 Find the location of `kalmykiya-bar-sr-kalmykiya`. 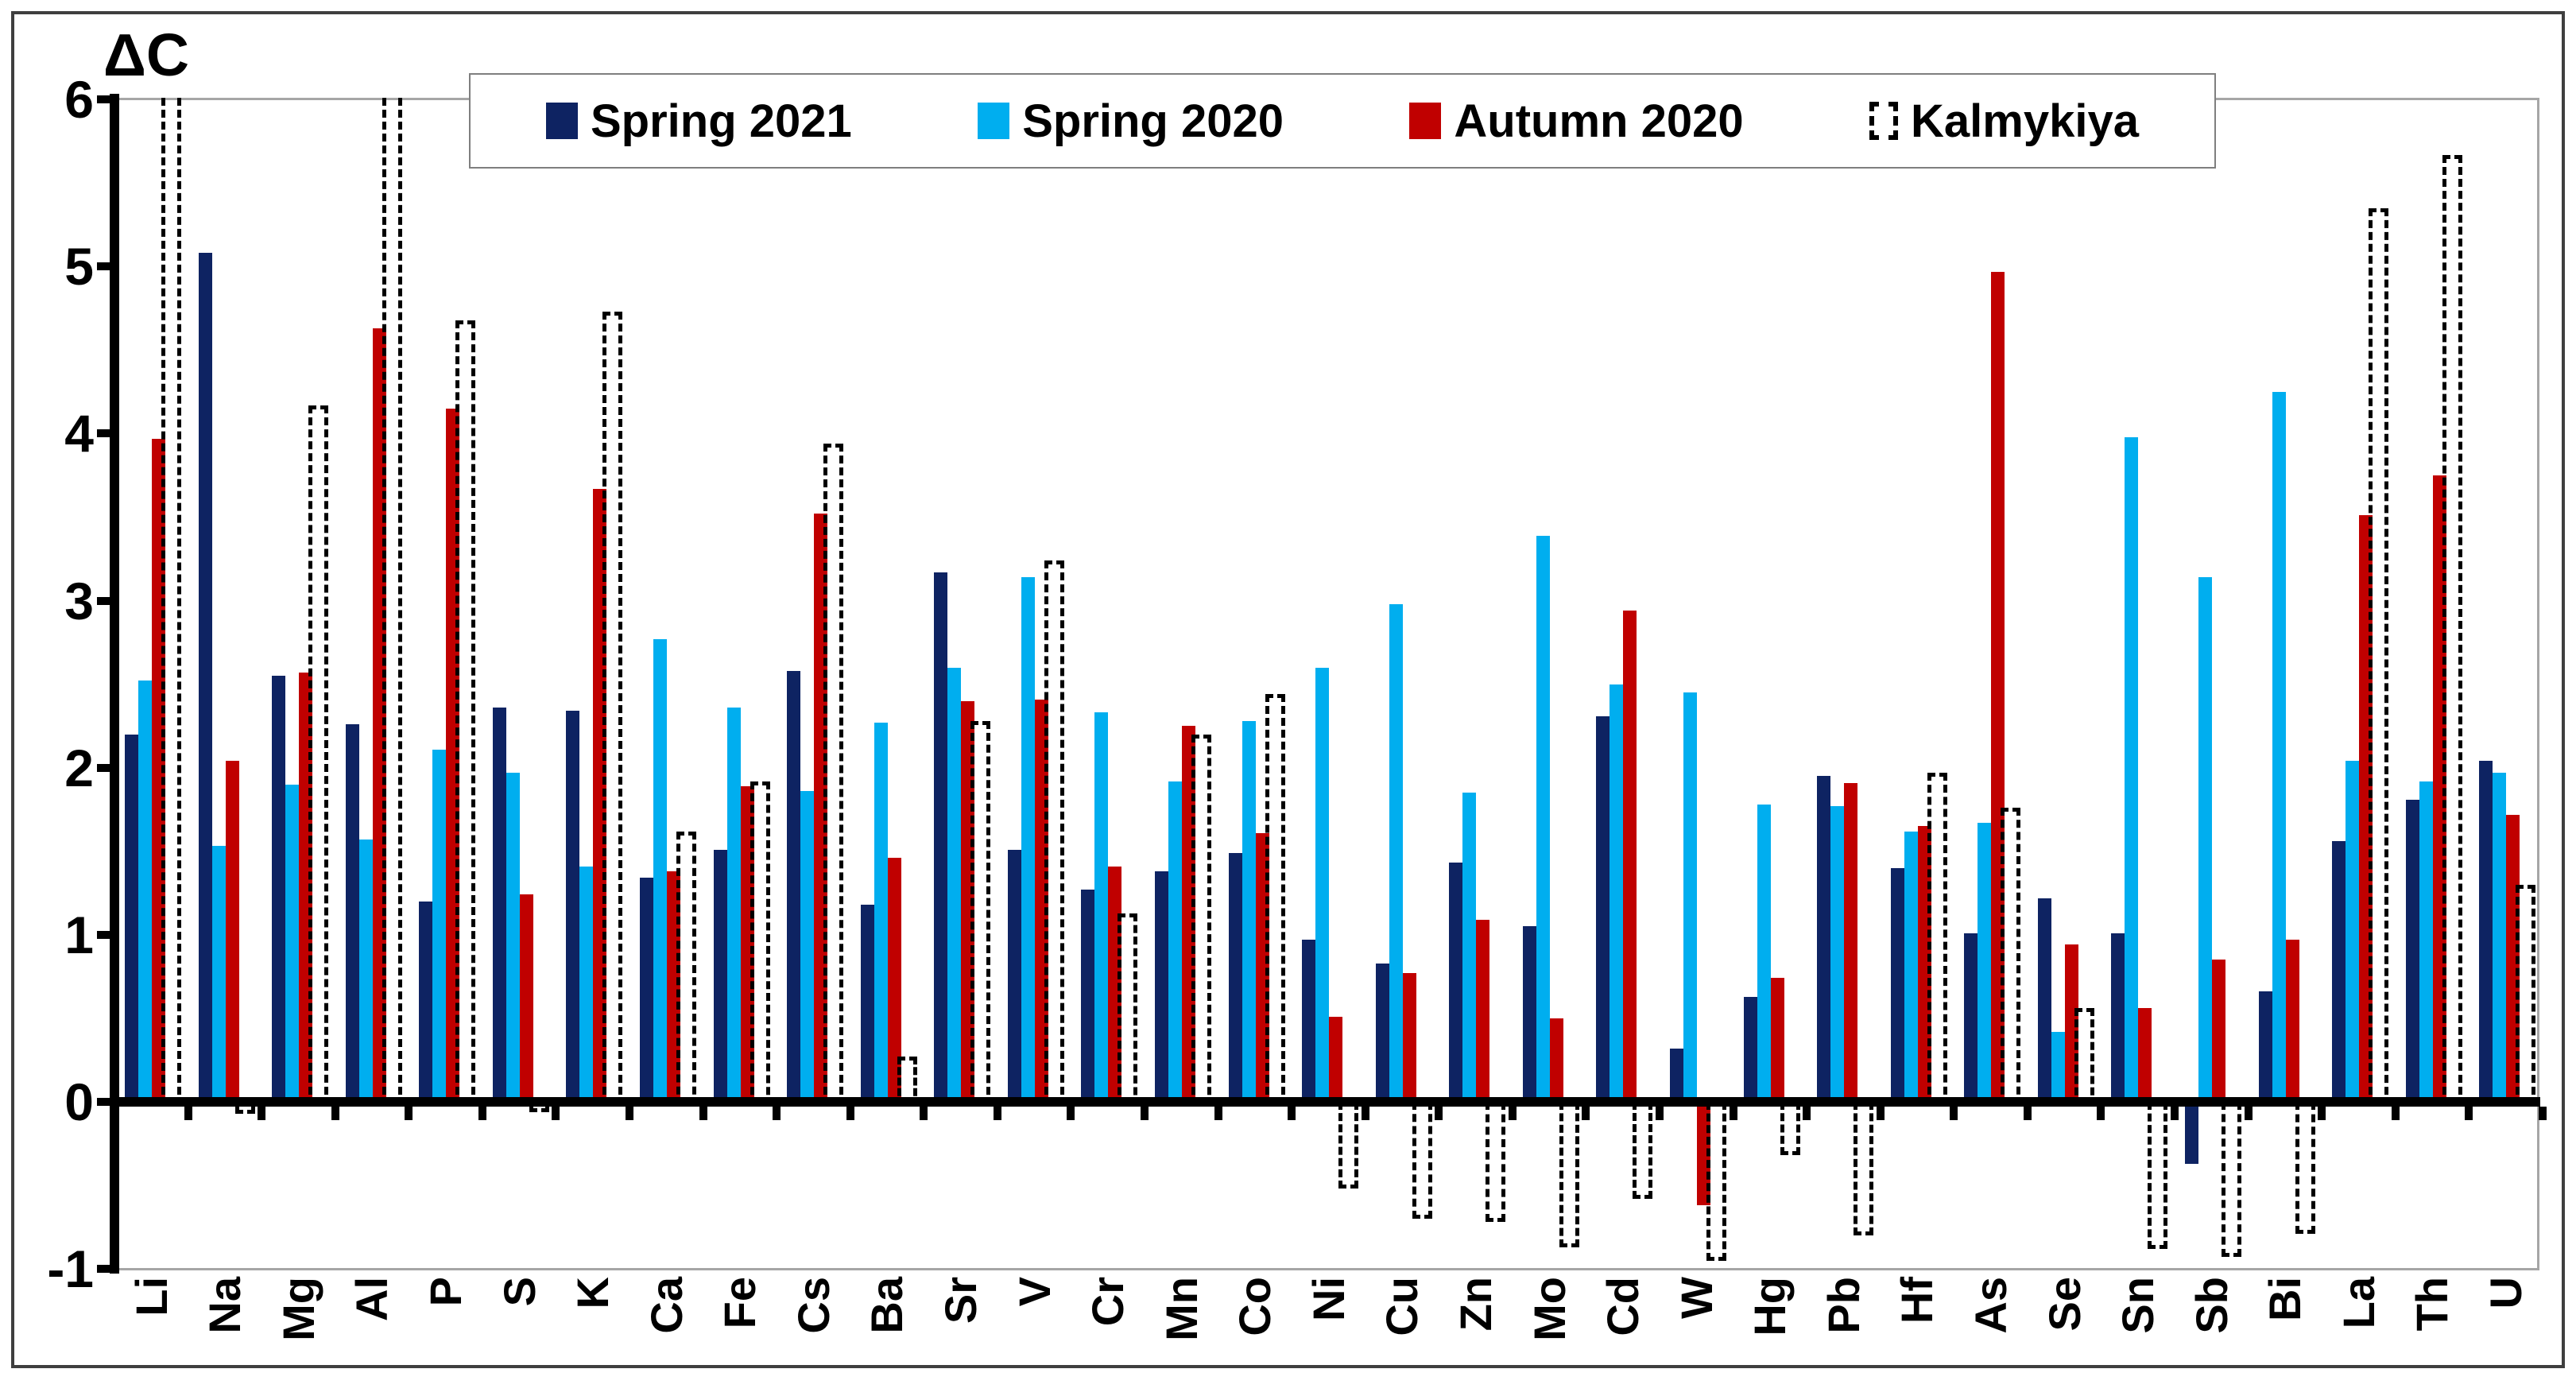

kalmykiya-bar-sr-kalmykiya is located at coordinates (980, 913).